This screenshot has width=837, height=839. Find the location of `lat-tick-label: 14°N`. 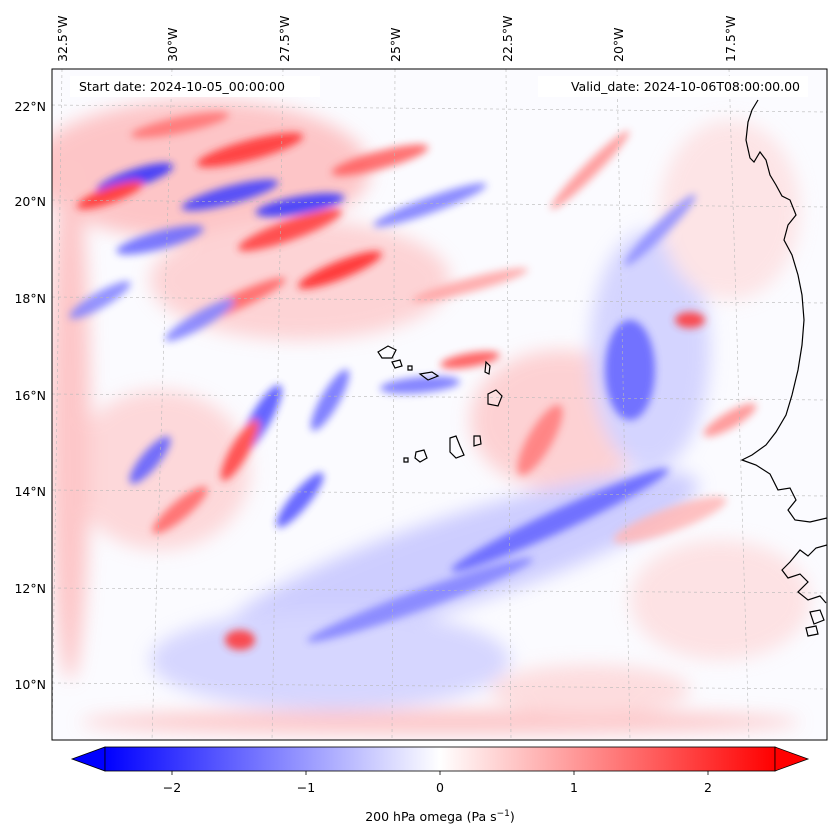

lat-tick-label: 14°N is located at coordinates (30, 491).